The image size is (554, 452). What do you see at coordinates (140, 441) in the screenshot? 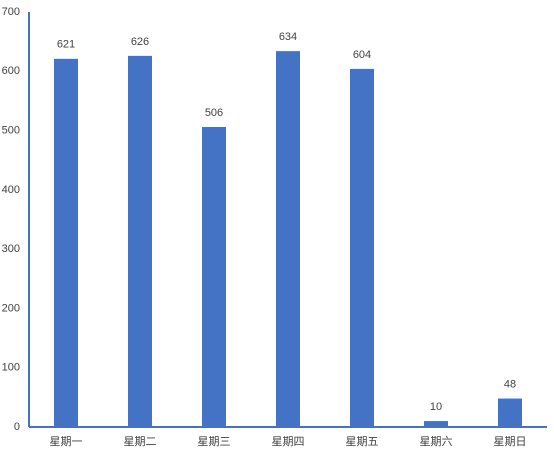
I see `x-tick-label: 星期二` at bounding box center [140, 441].